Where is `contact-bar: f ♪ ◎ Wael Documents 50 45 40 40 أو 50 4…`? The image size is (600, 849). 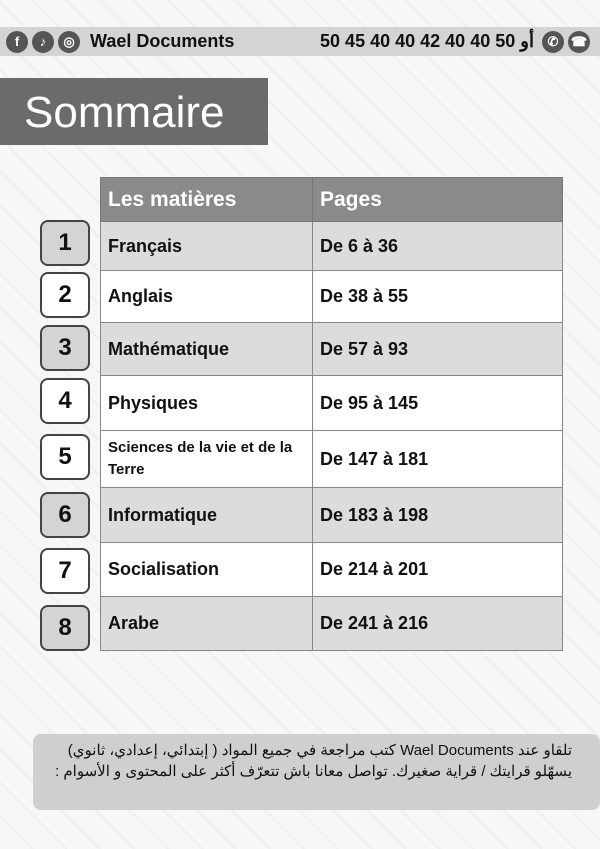
contact-bar: f ♪ ◎ Wael Documents 50 45 40 40 أو 50 4… is located at coordinates (300, 41).